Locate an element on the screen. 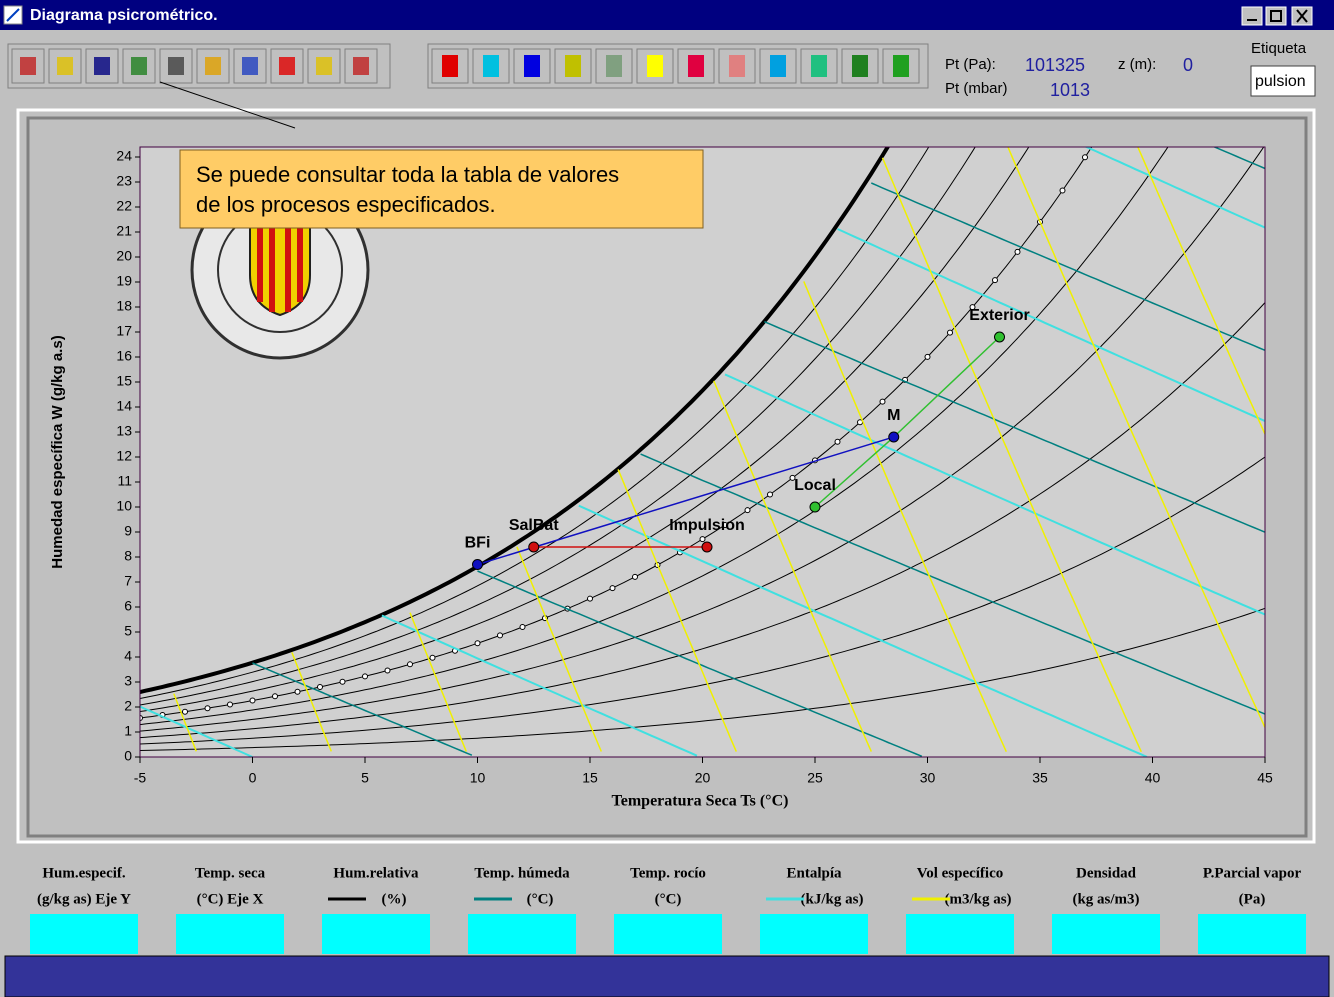 This screenshot has height=997, width=1334. legend-title: P.Parcial vapor is located at coordinates (1252, 873).